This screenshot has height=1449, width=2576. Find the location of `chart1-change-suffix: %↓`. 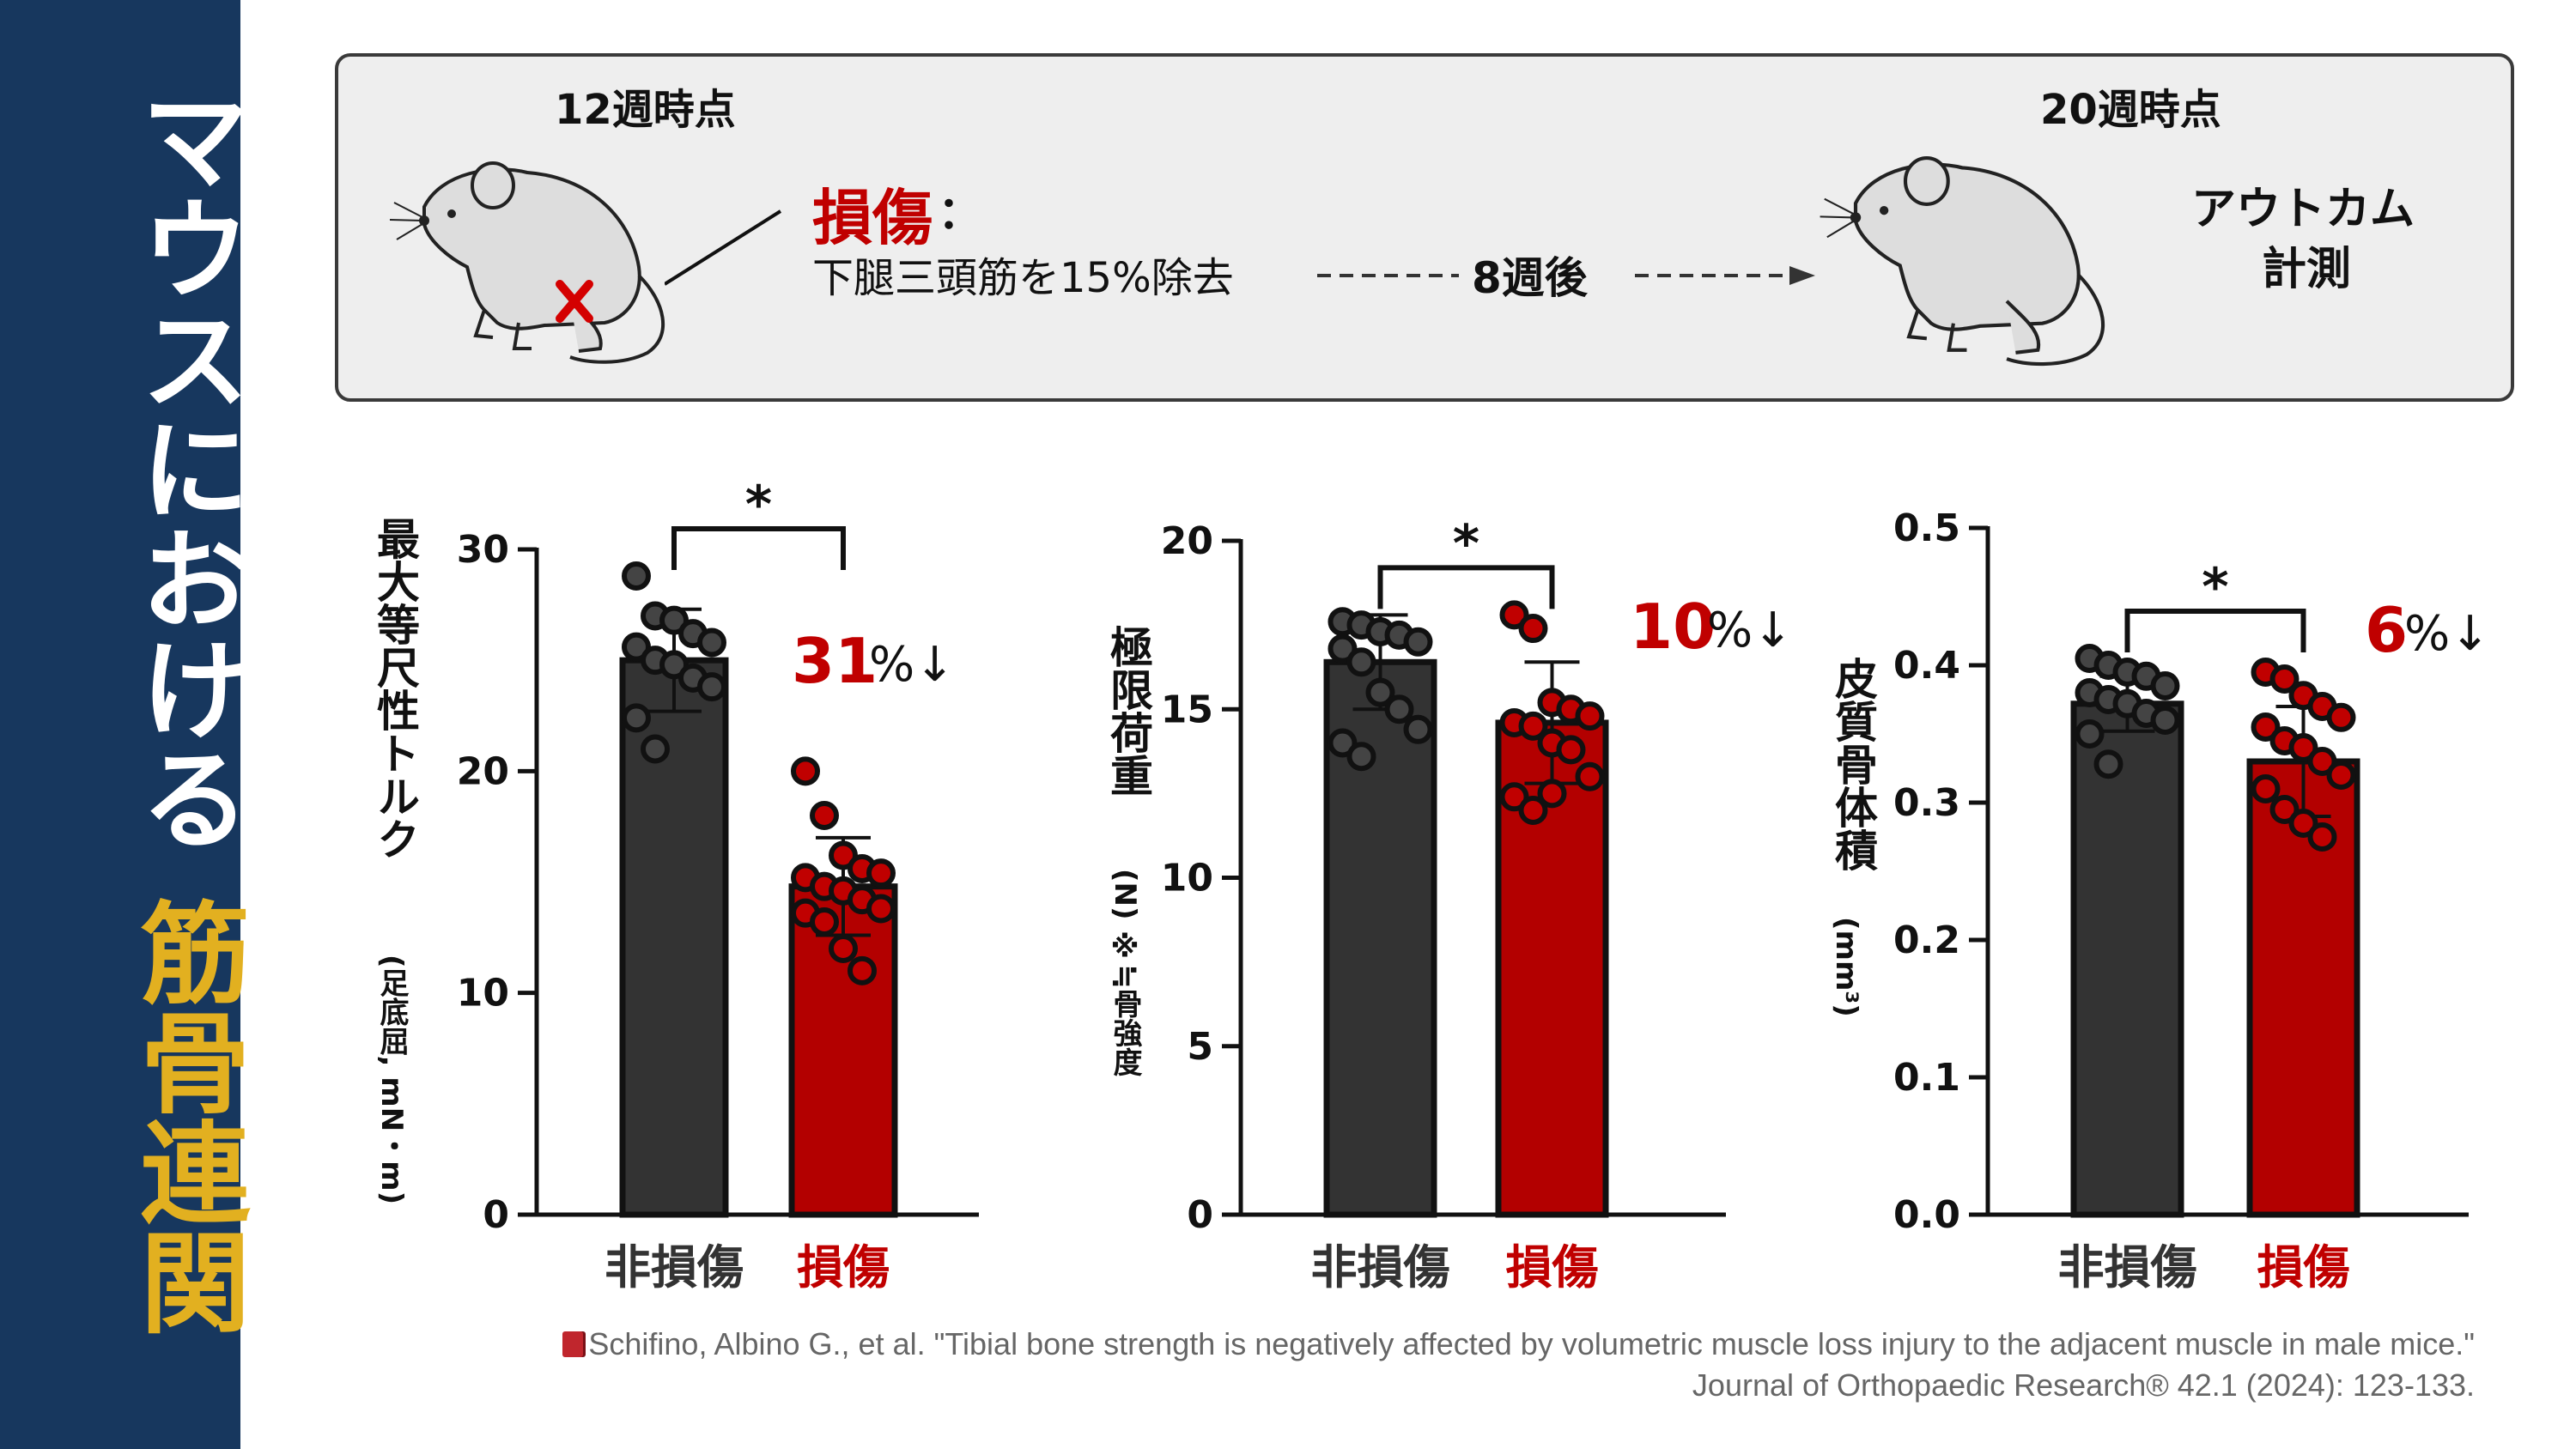

chart1-change-suffix: %↓ is located at coordinates (913, 665).